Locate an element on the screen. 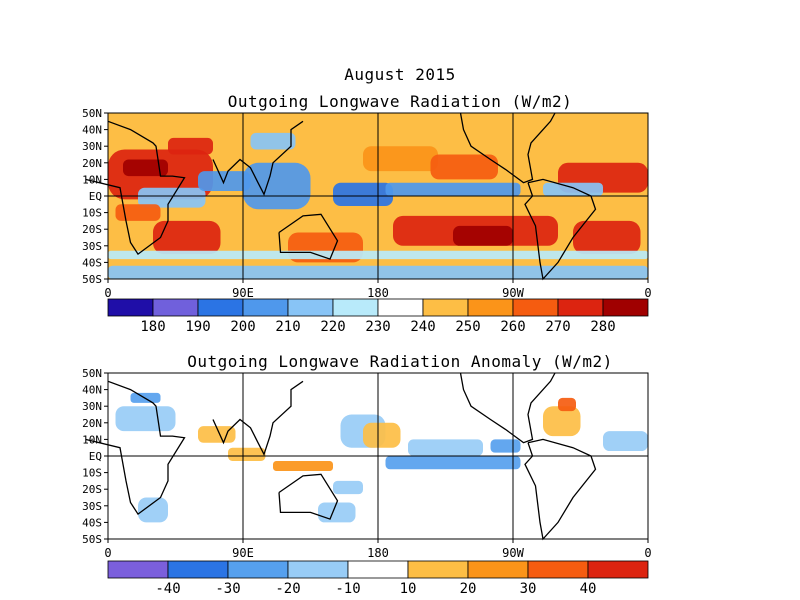  colorbar-label: 10 is located at coordinates (408, 589).